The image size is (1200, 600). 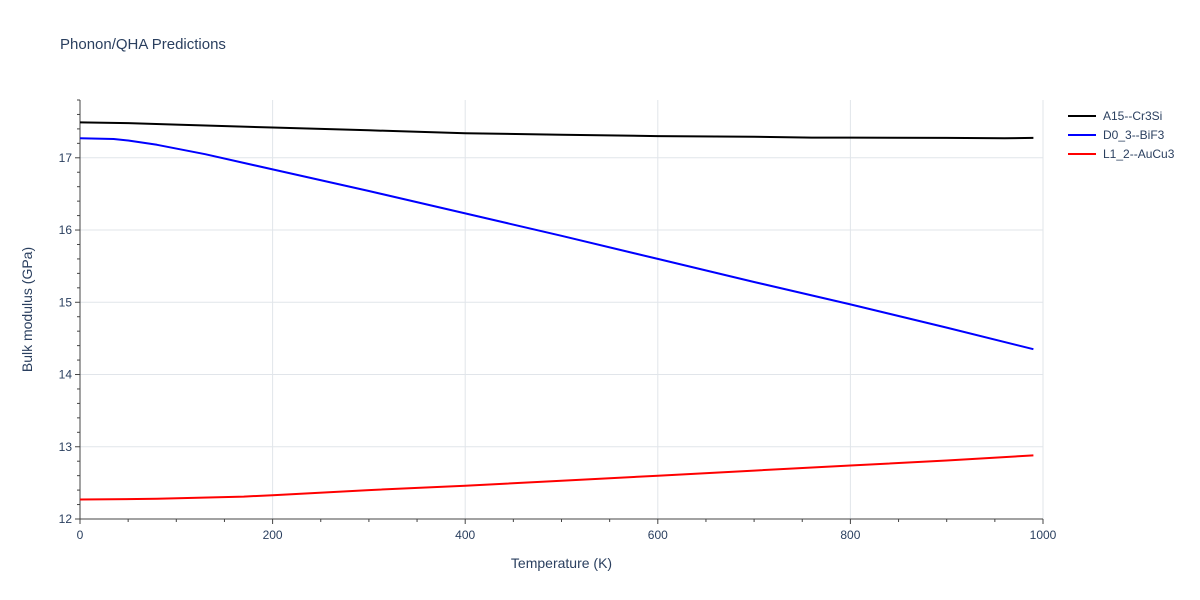 What do you see at coordinates (273, 535) in the screenshot?
I see `x-tick-label: 200` at bounding box center [273, 535].